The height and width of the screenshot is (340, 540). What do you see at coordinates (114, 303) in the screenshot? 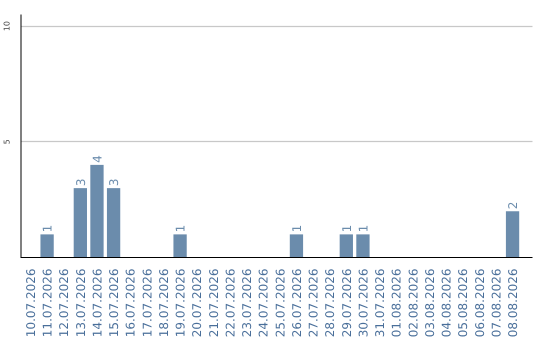
I see `x-tick-label: 15.07.2026` at bounding box center [114, 303].